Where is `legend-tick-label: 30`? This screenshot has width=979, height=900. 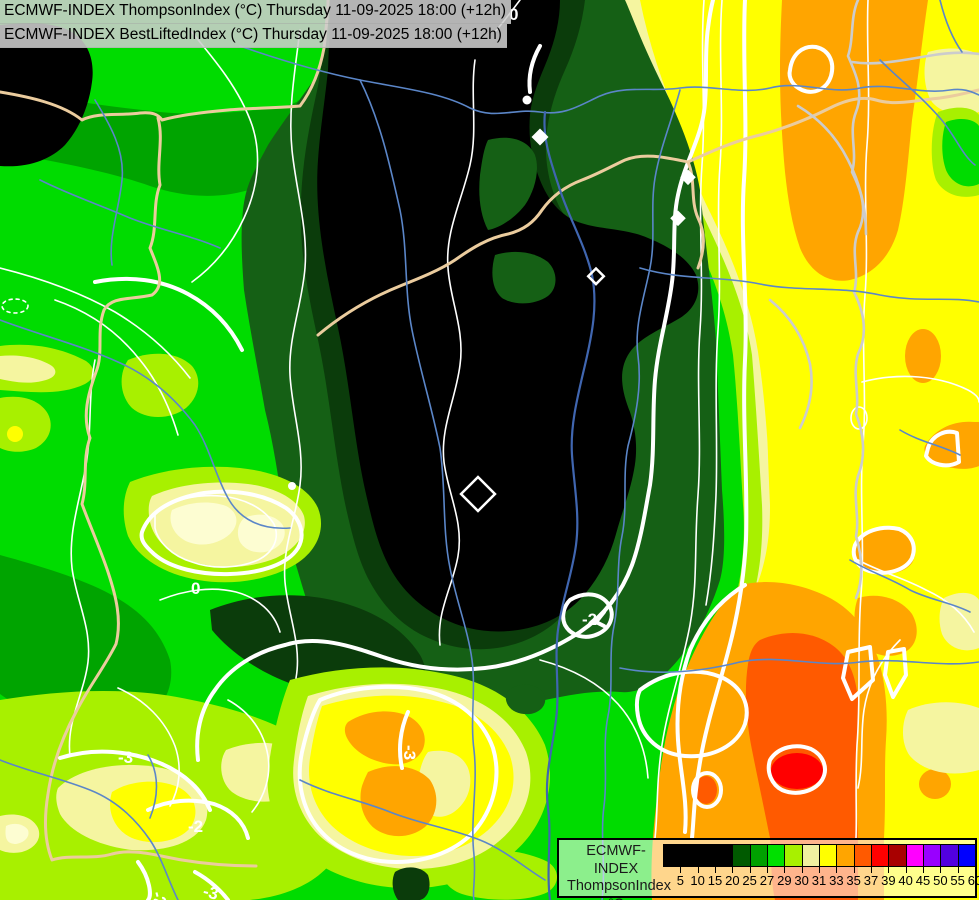
legend-tick-label: 30 is located at coordinates (801, 880).